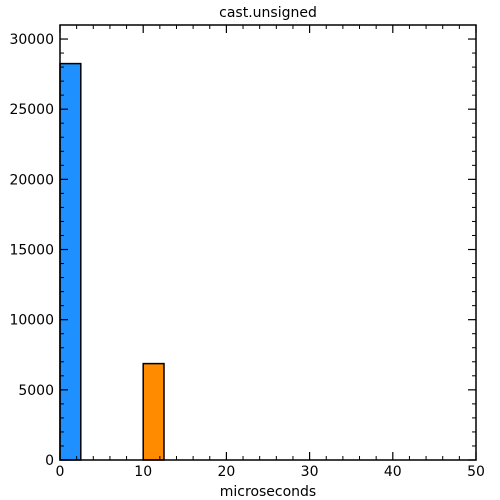  What do you see at coordinates (476, 472) in the screenshot?
I see `x-tick-label: 50` at bounding box center [476, 472].